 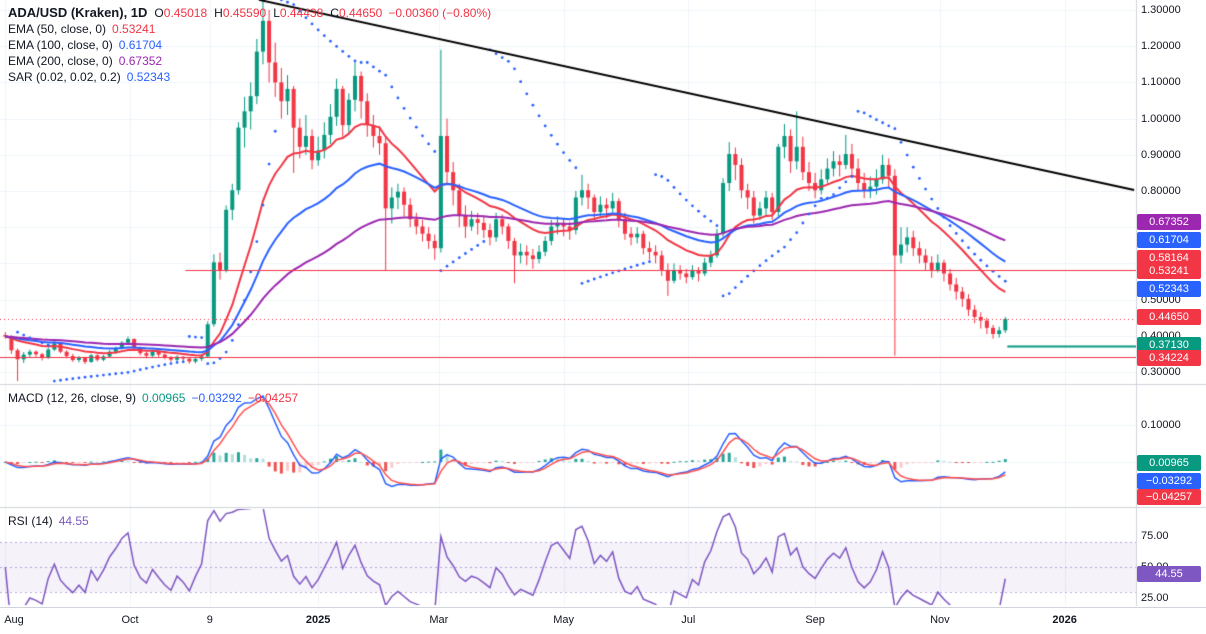 I want to click on ohlc-value: 0.45590, so click(x=244, y=13).